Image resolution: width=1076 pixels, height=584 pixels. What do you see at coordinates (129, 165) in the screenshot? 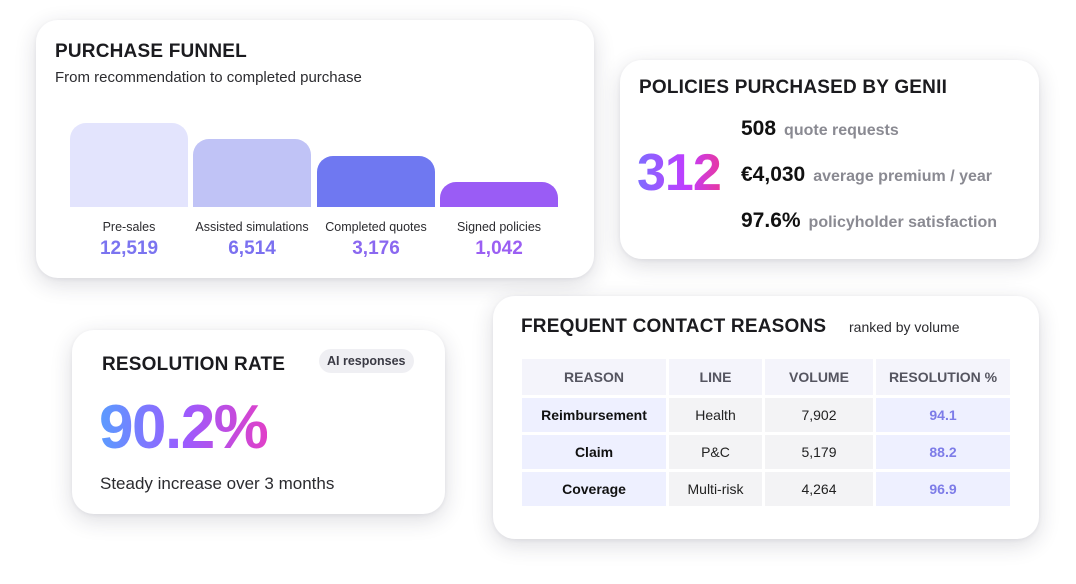
I see `funnel-bar-pre-sales` at bounding box center [129, 165].